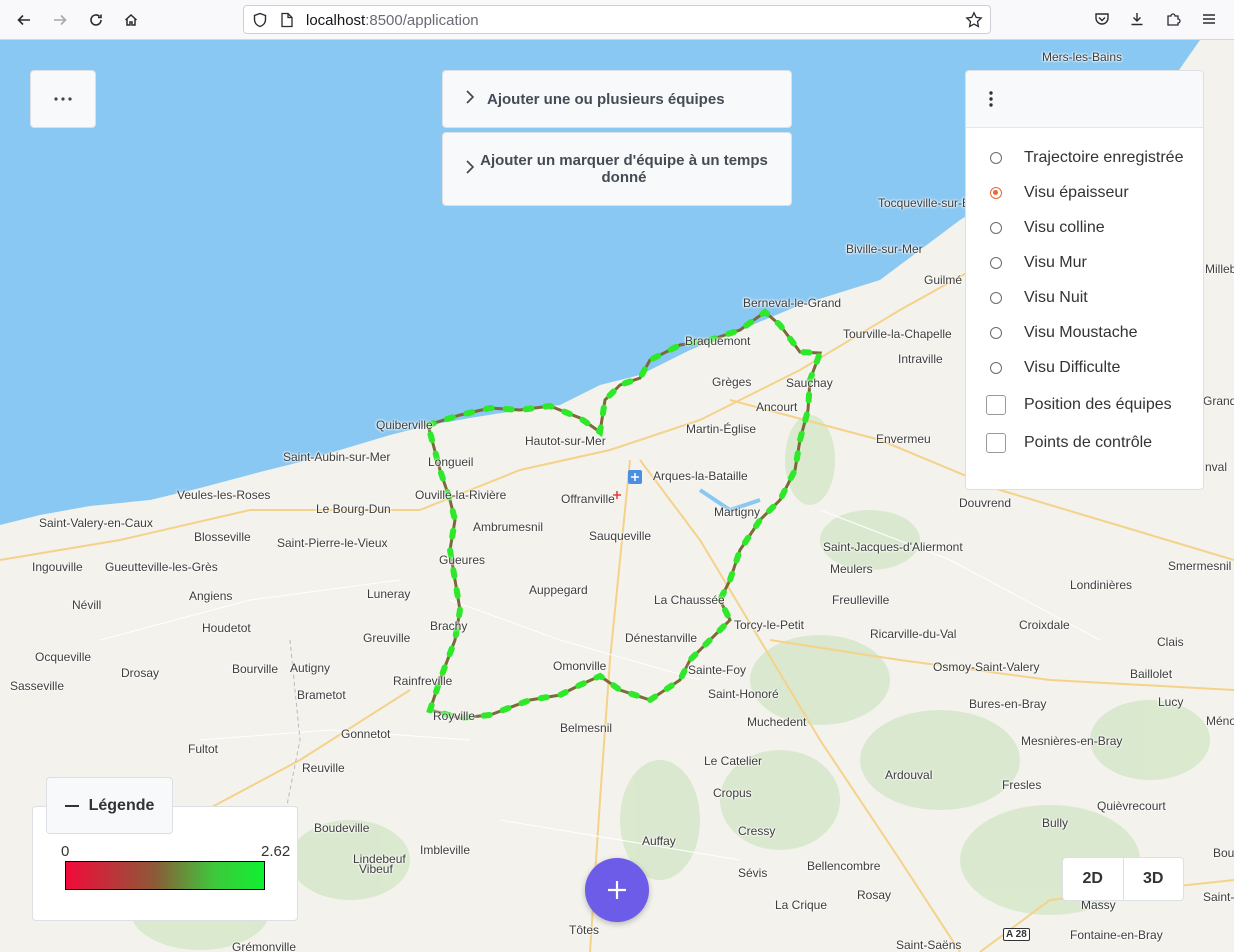  What do you see at coordinates (1218, 897) in the screenshot?
I see `place-label: Saint-` at bounding box center [1218, 897].